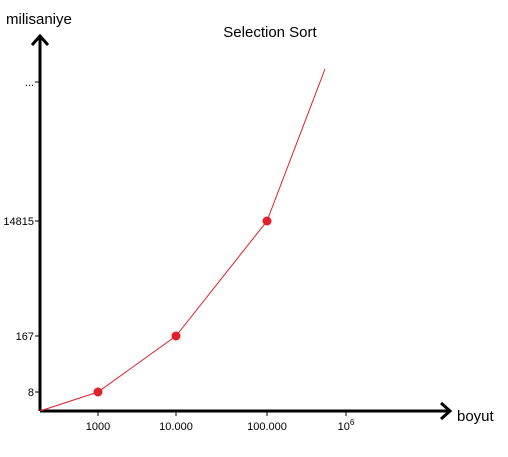 This screenshot has height=457, width=508. I want to click on x-axis-arrowhead, so click(446, 411).